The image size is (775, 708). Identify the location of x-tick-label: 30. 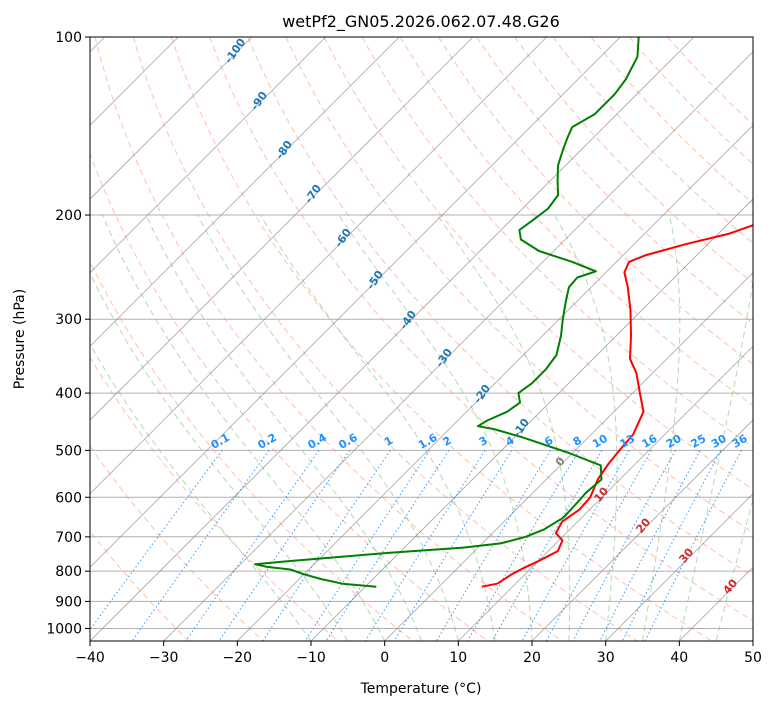
(606, 658).